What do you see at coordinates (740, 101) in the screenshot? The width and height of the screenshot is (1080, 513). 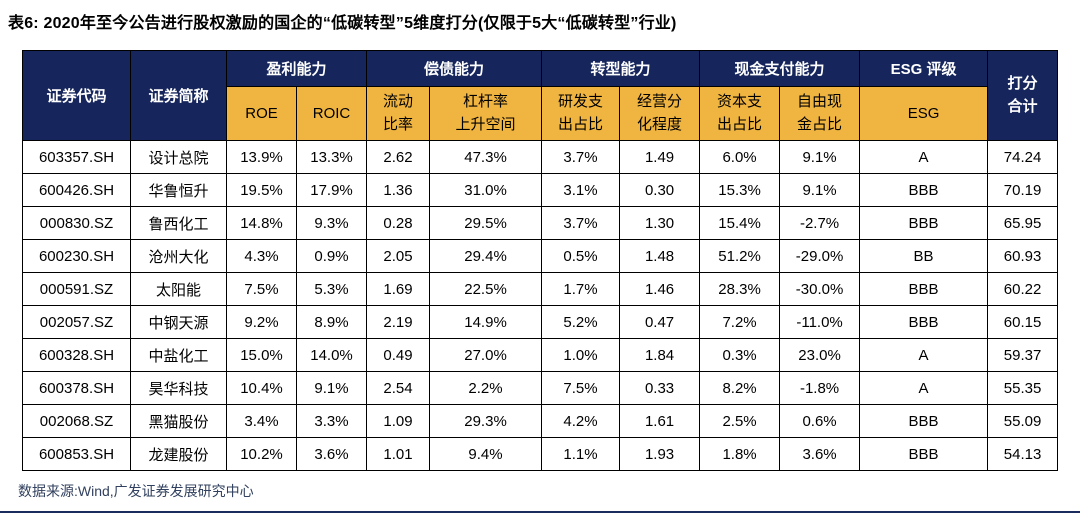 I see `header-capex-line1: 资本支` at bounding box center [740, 101].